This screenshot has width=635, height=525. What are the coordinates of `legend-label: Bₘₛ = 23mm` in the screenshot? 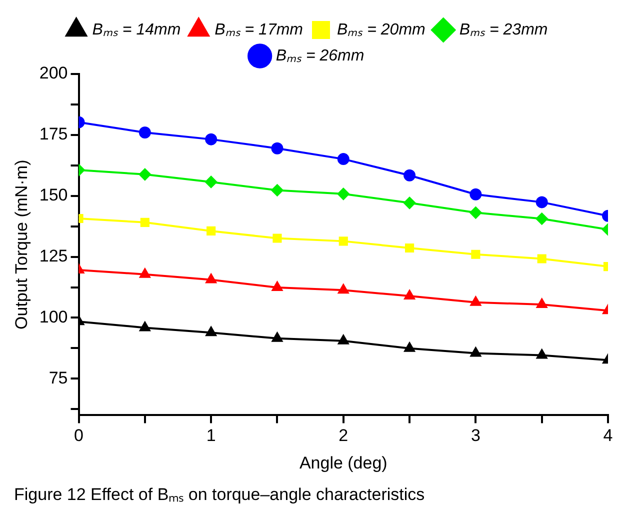 It's located at (503, 29).